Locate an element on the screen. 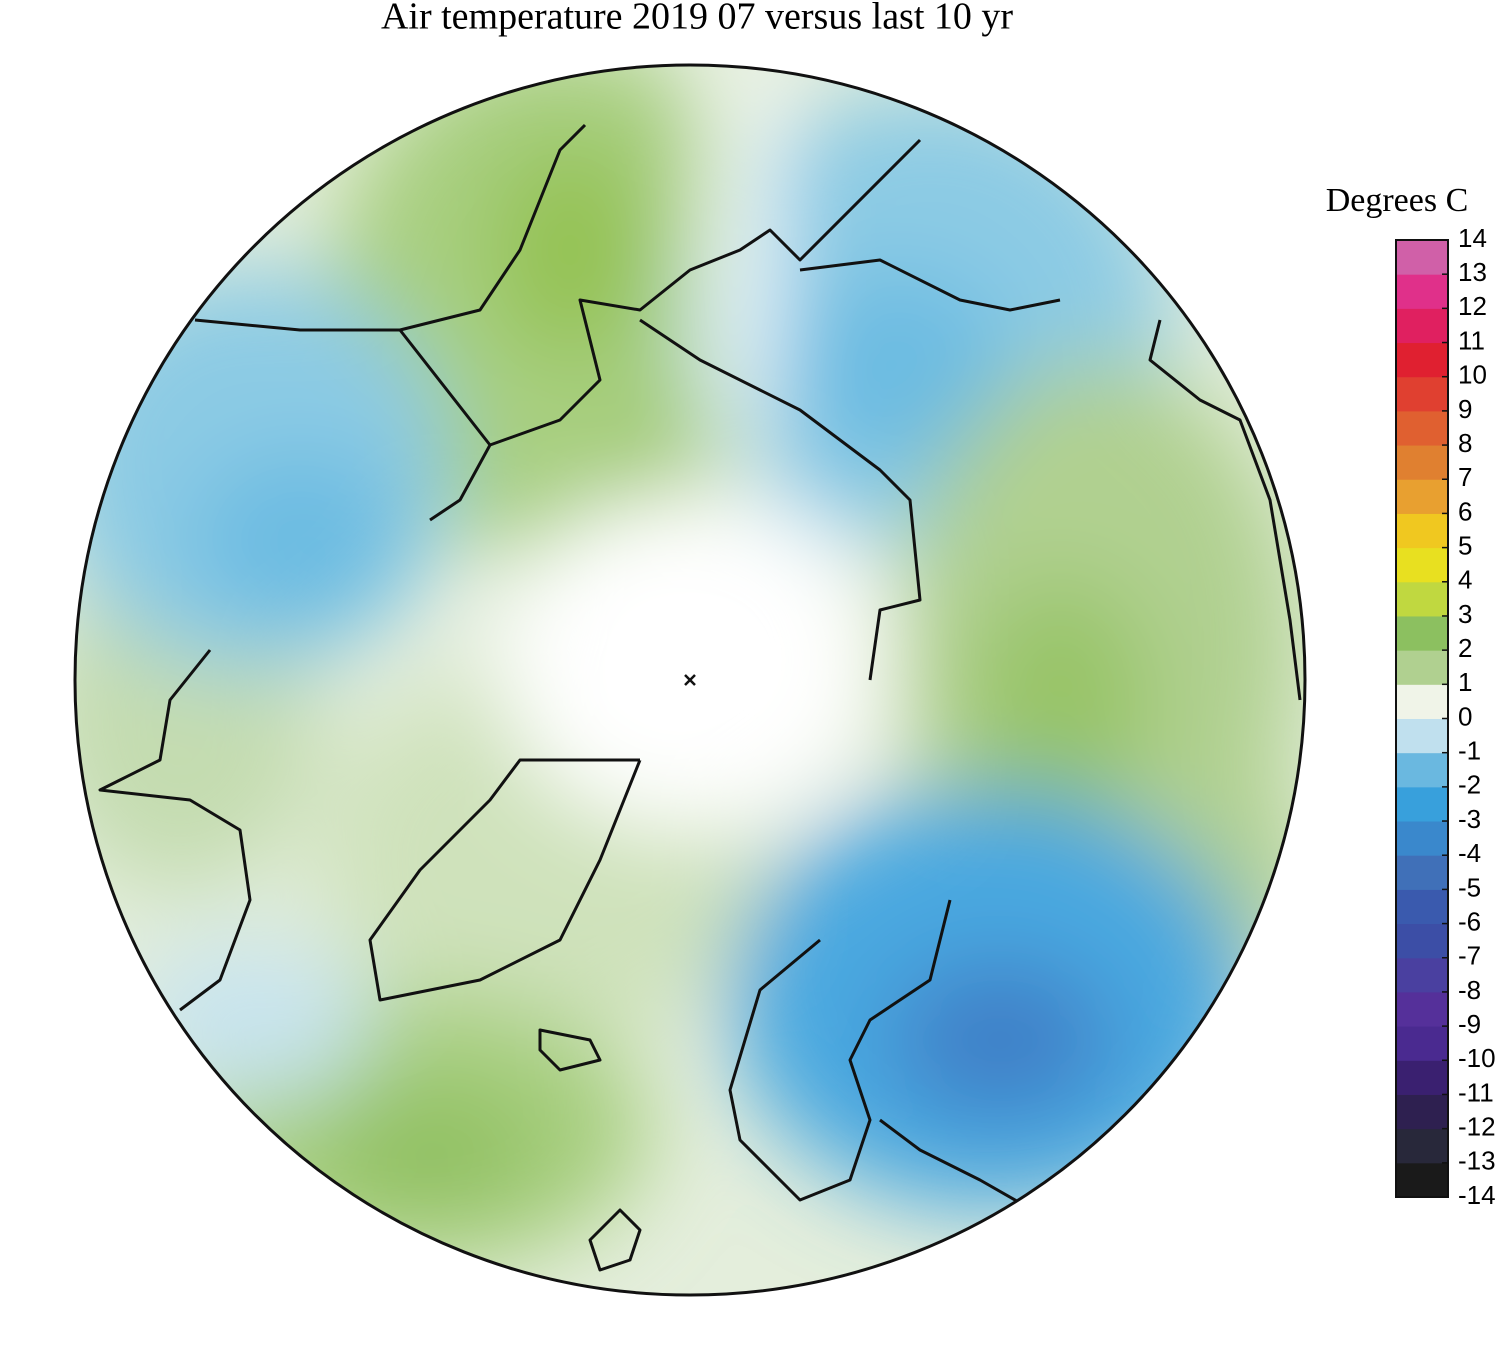 This screenshot has height=1362, width=1500. colorbar-tick-label: -8 is located at coordinates (1469, 990).